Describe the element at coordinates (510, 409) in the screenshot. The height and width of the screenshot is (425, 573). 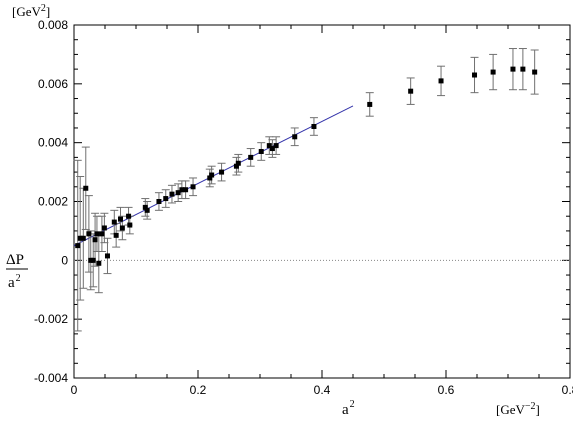
I see `x-unit-text: [GeV` at that location.